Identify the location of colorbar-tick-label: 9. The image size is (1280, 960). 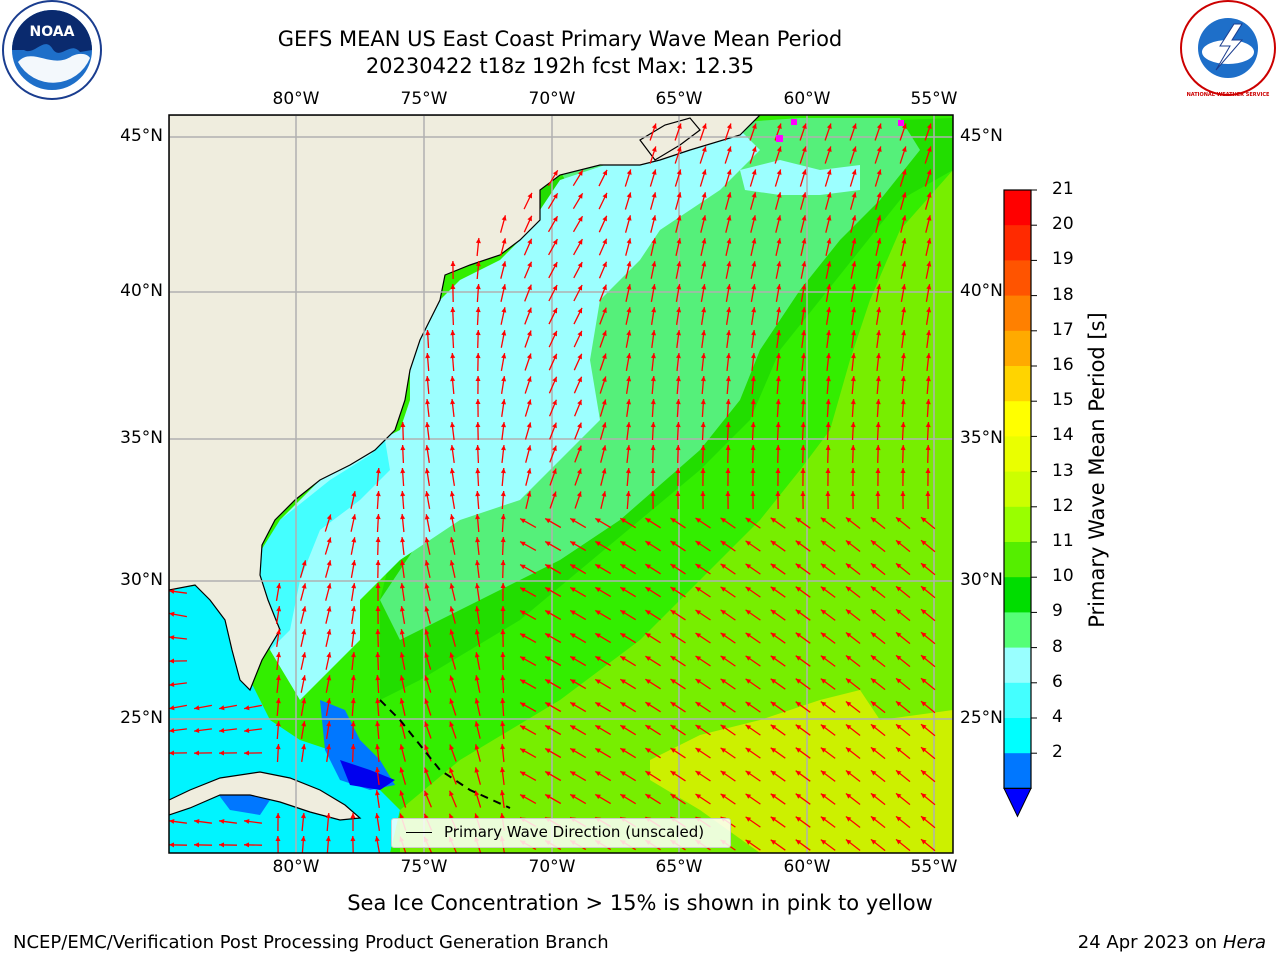
(1057, 611).